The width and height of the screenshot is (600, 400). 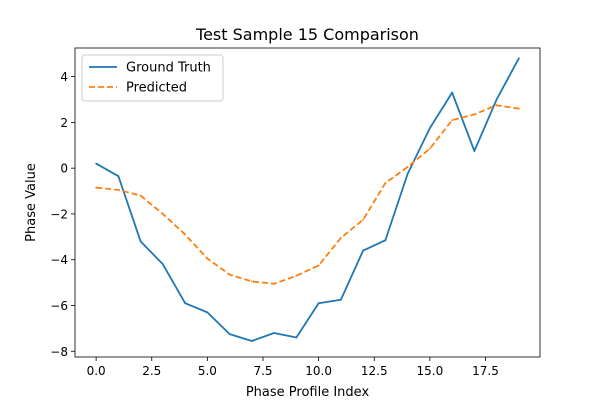 I want to click on y-tick-label: −4, so click(x=59, y=260).